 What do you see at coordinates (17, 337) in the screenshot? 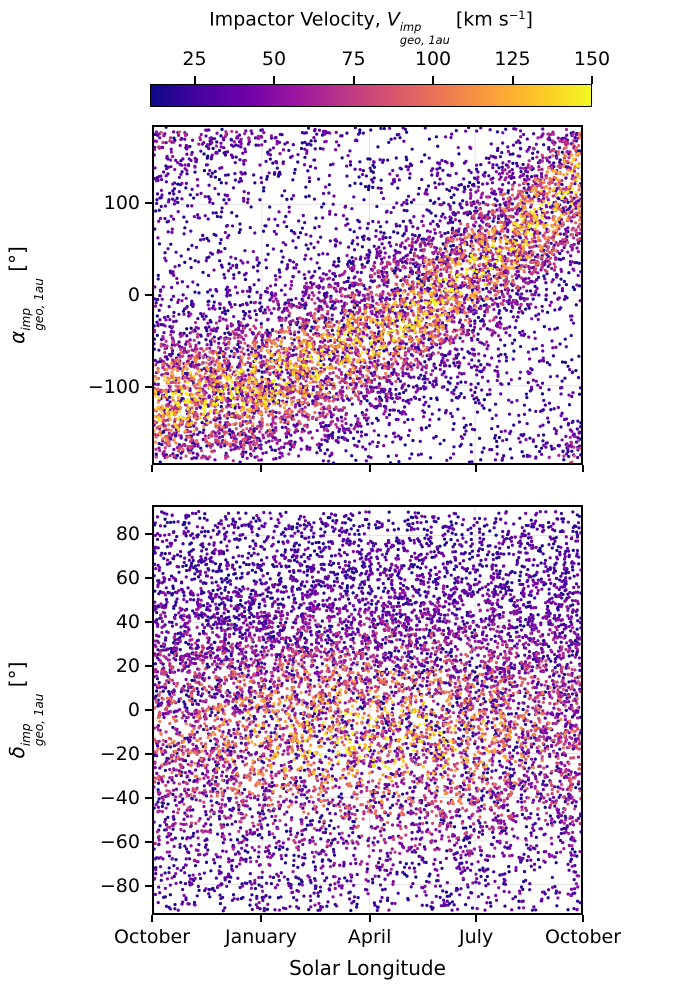
I see `alpha-symbol: α` at bounding box center [17, 337].